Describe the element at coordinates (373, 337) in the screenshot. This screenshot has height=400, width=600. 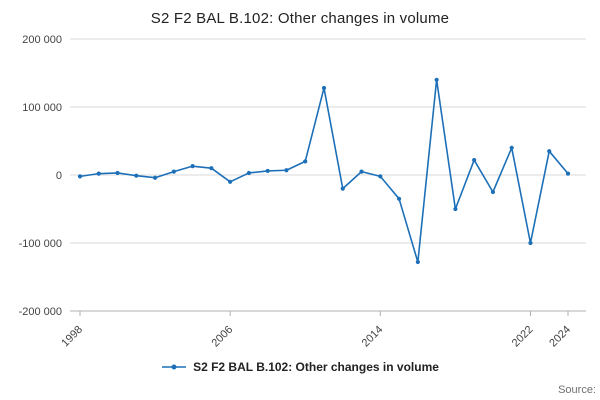
I see `x-tick-label: 2014` at that location.